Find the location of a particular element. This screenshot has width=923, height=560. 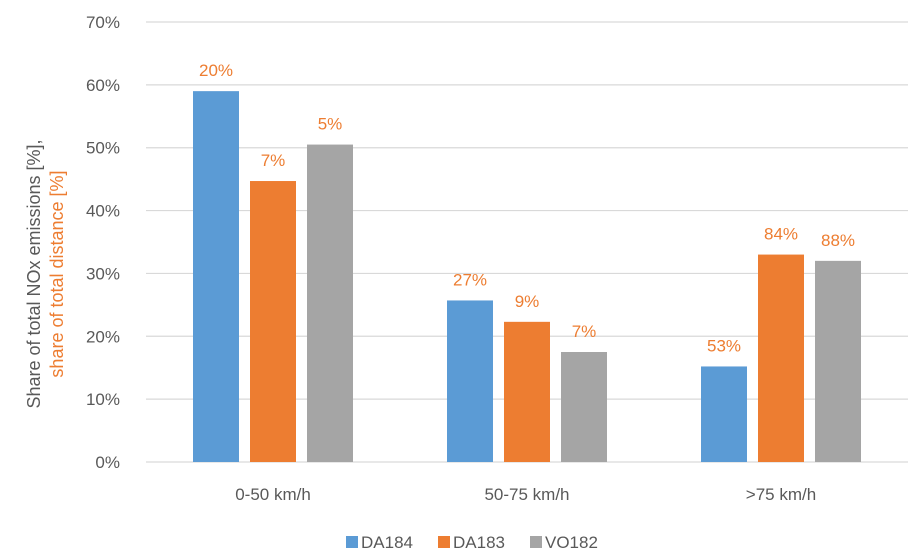

y-tick-label: 0% is located at coordinates (107, 462).